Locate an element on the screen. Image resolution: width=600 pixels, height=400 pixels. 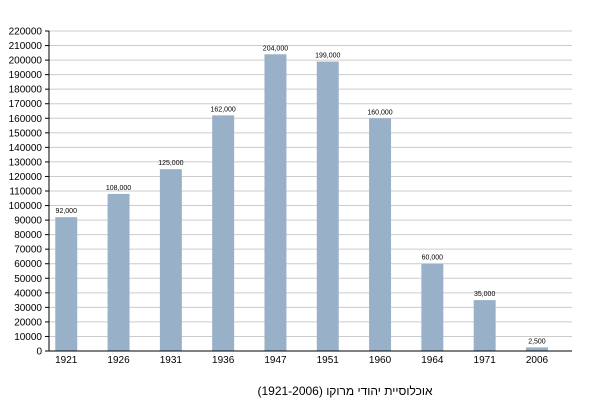
data-label: 199,000 is located at coordinates (327, 56).